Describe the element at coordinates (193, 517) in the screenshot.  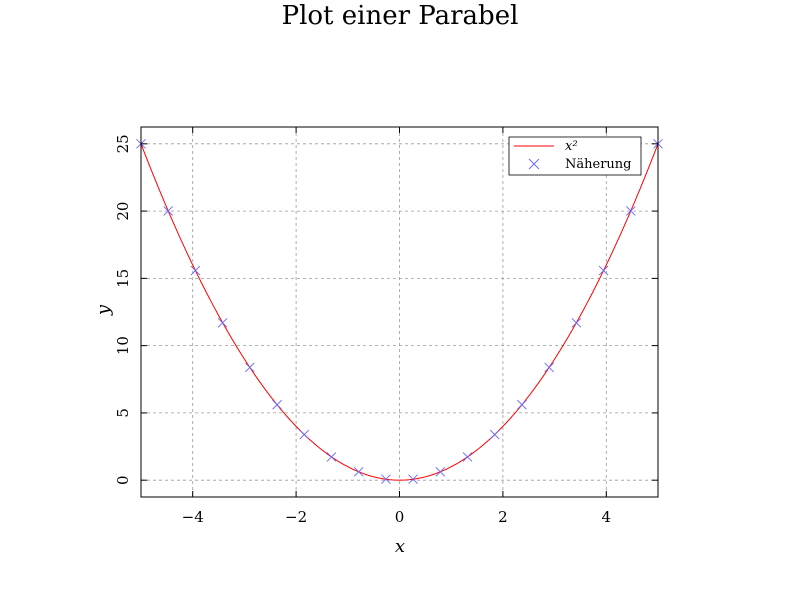
I see `x-tick-label: −4` at that location.